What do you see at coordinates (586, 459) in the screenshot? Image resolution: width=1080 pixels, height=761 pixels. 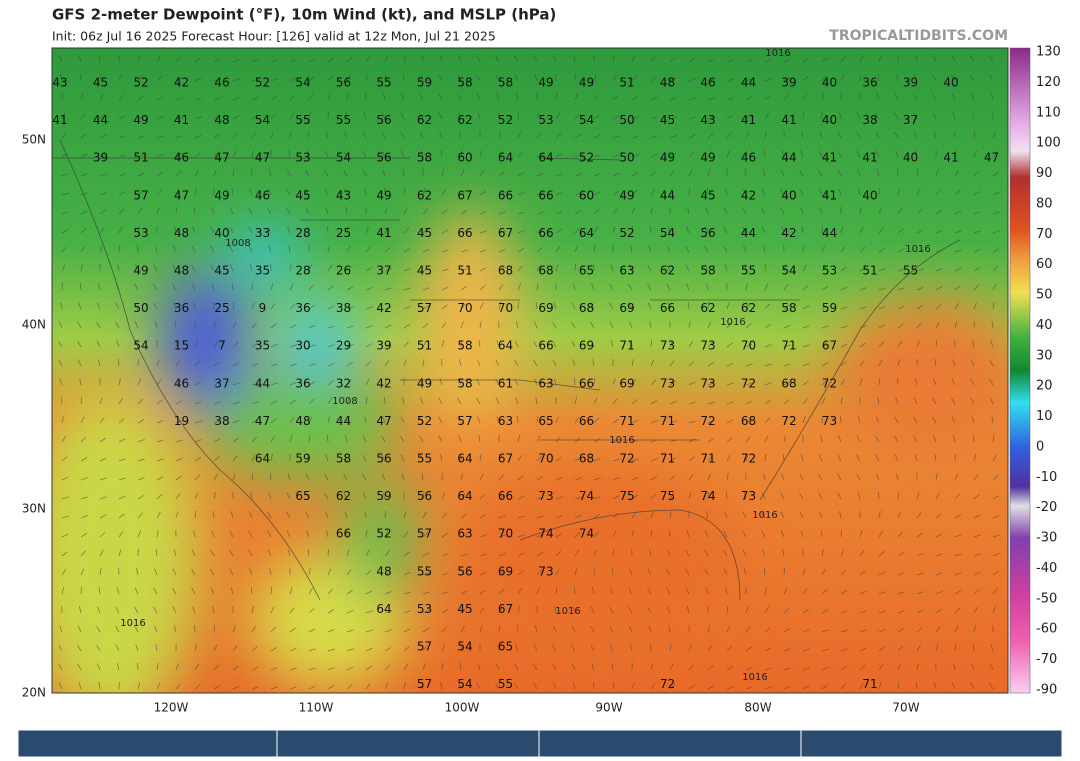 I see `dewpoint-value: 68` at bounding box center [586, 459].